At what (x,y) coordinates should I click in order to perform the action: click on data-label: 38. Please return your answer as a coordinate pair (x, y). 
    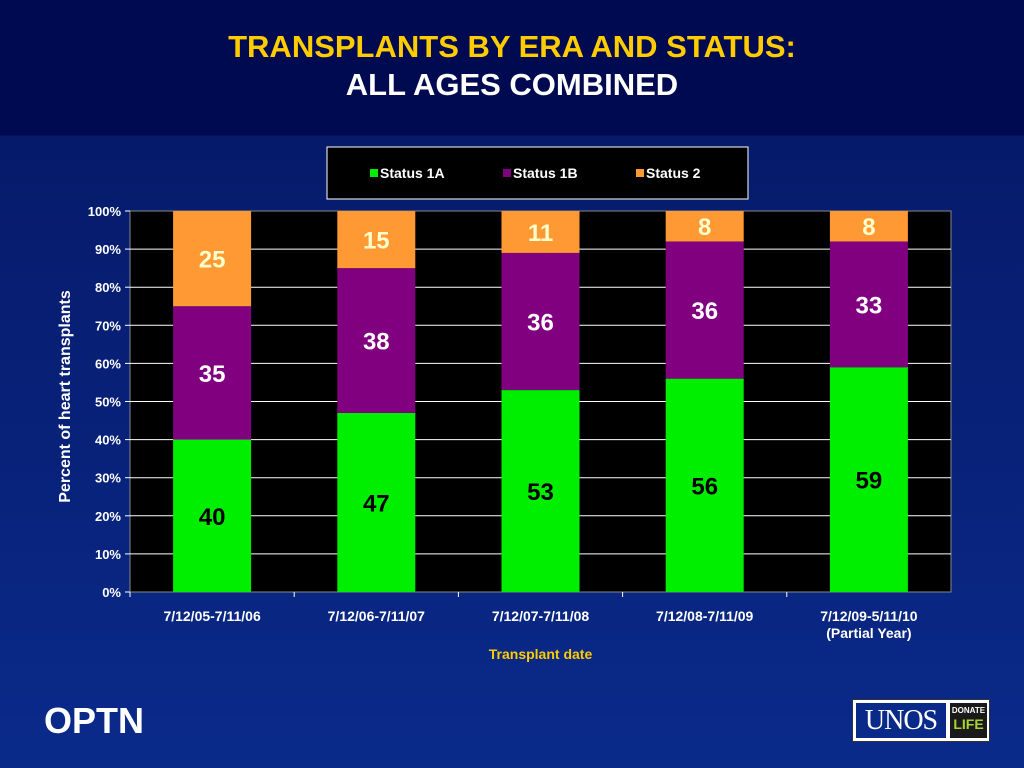
    Looking at the image, I should click on (376, 342).